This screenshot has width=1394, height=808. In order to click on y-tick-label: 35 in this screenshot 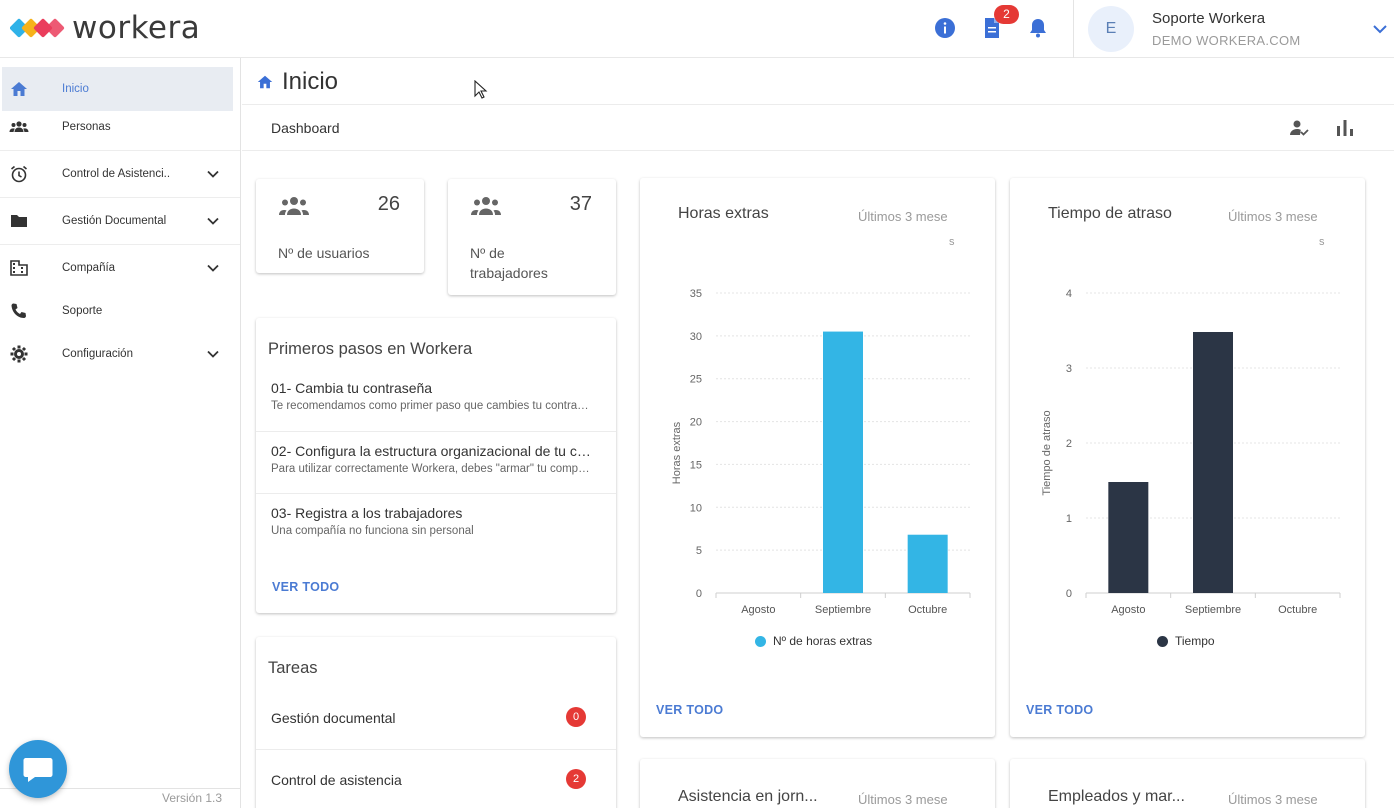, I will do `click(696, 294)`.